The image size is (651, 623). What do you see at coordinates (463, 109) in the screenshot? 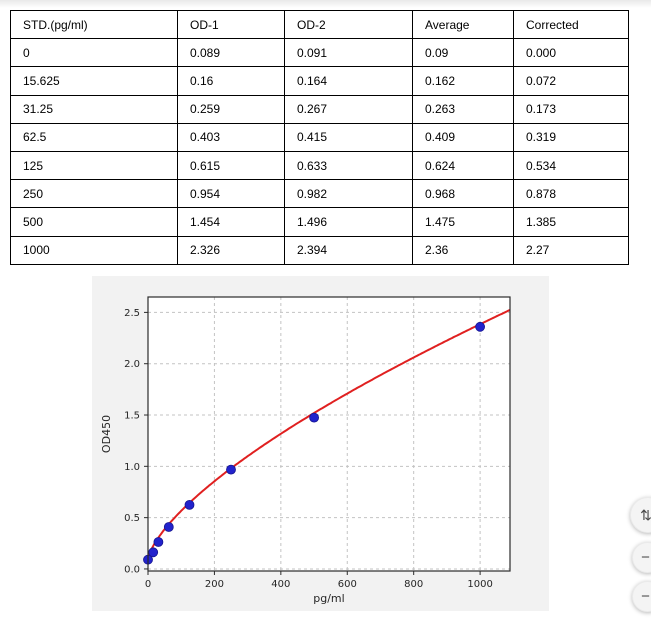
I see `table-cell: 0.263` at bounding box center [463, 109].